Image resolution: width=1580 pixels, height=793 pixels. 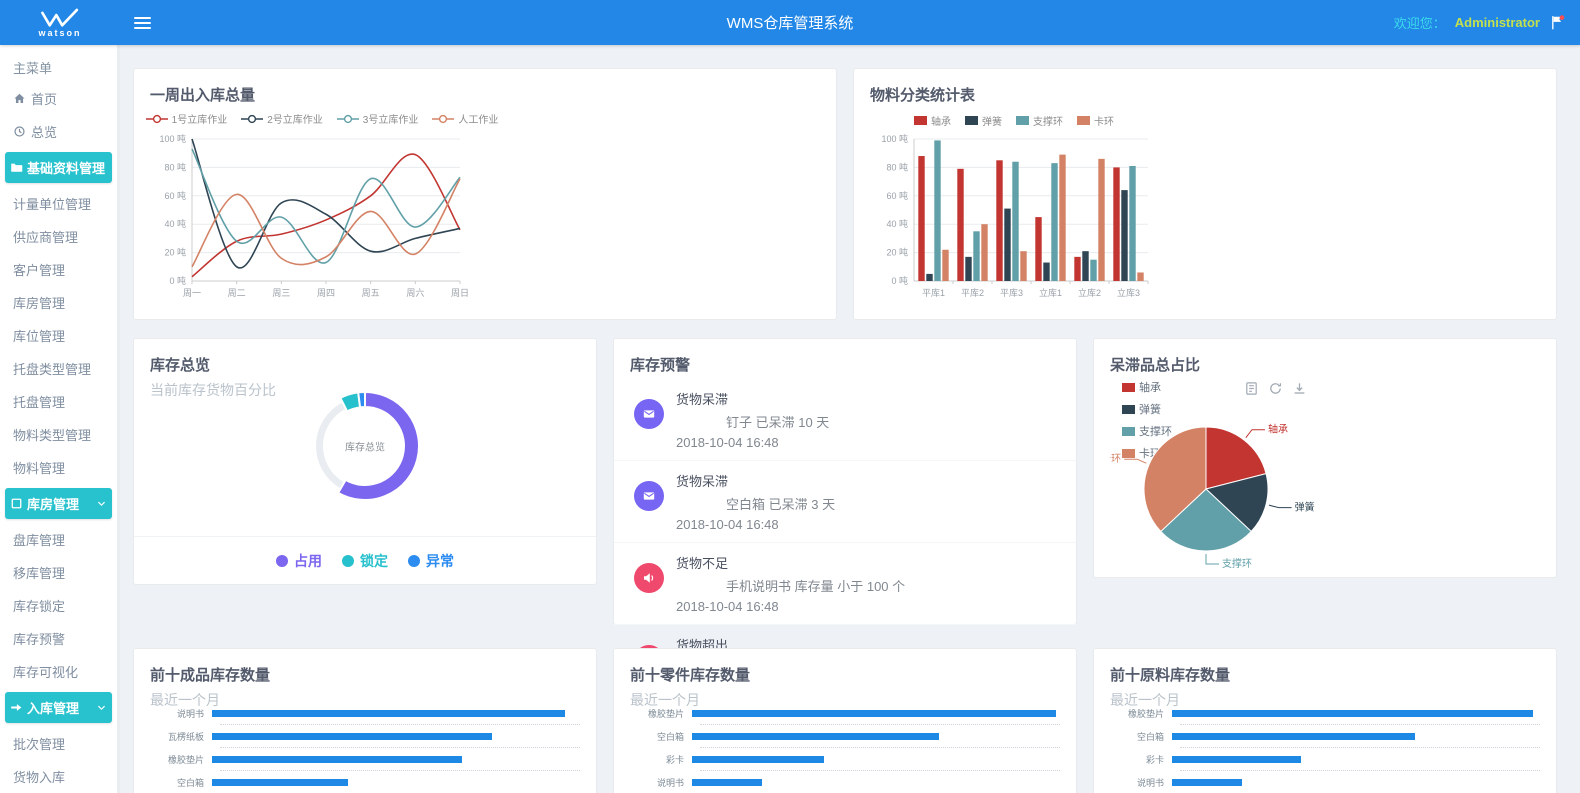 I want to click on sidebar-menu-item: 库存锁定, so click(x=58, y=605).